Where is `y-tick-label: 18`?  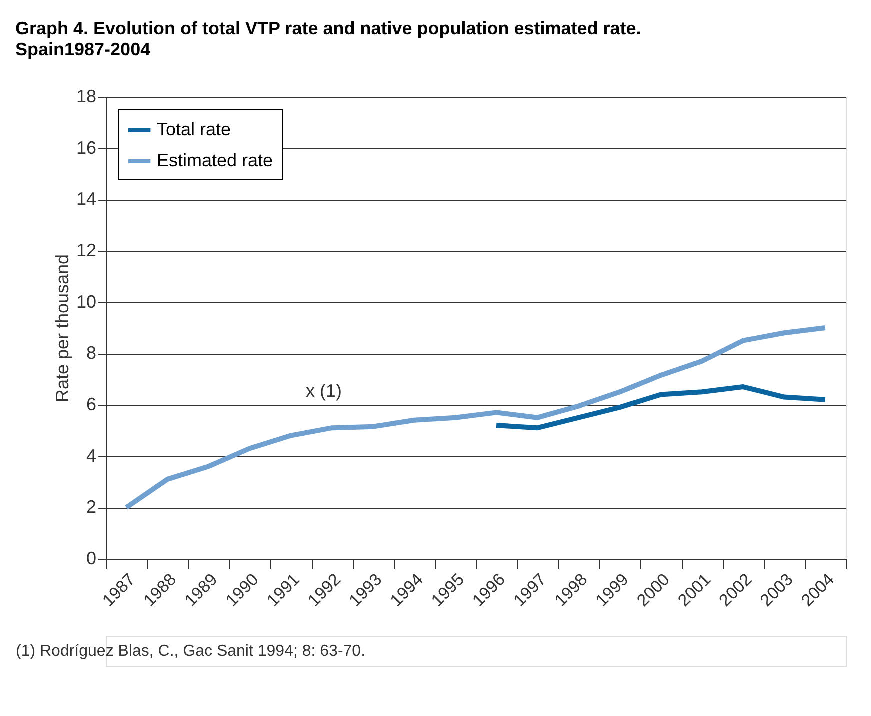 y-tick-label: 18 is located at coordinates (86, 96).